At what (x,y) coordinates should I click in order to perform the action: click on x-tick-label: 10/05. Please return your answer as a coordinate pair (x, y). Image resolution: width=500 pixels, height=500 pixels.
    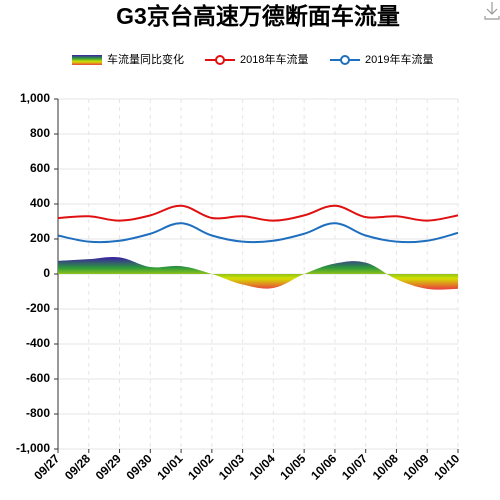
    Looking at the image, I should click on (292, 466).